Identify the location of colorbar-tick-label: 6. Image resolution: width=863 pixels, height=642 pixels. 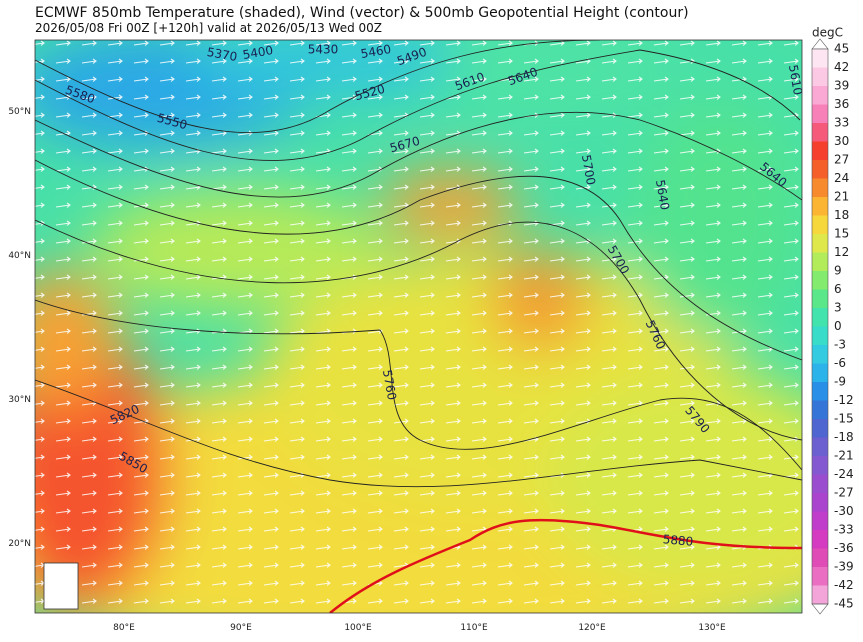
(838, 289).